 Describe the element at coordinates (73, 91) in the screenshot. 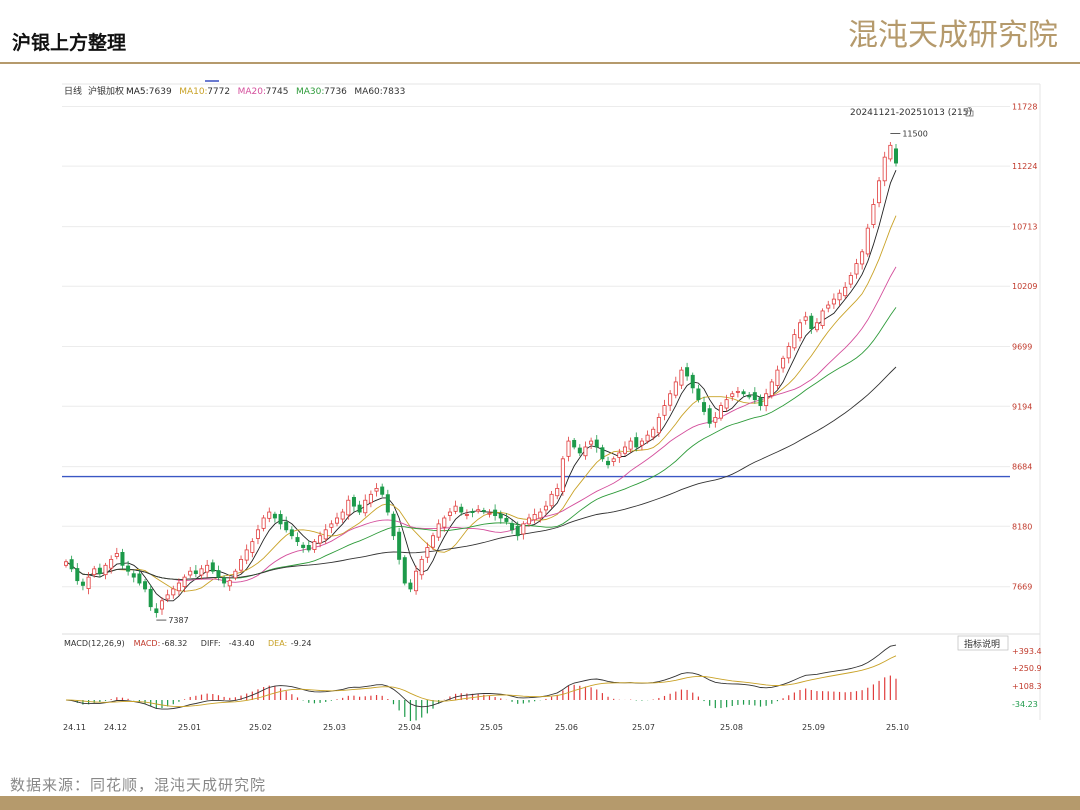

I see `period-label: 日线` at that location.